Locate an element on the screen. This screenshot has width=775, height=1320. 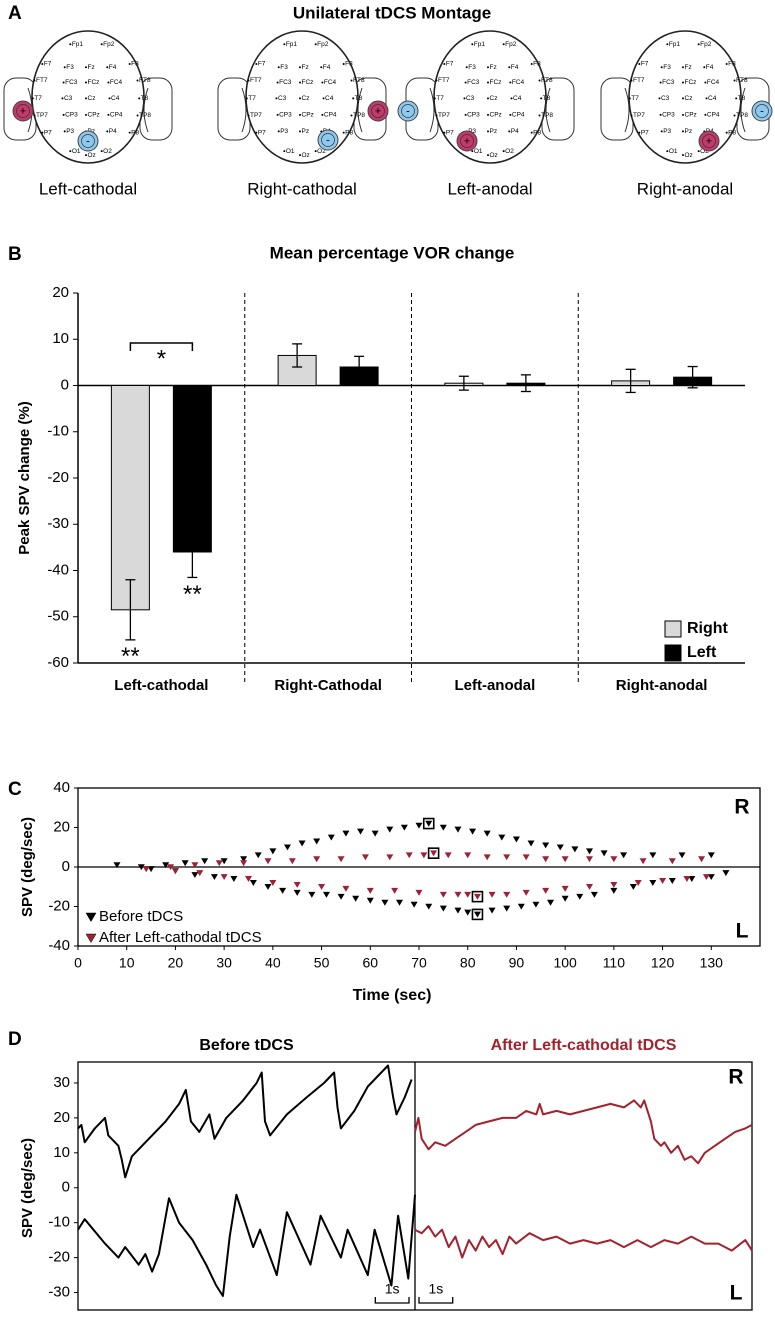
montage-label: Left-cathodal is located at coordinates (88, 188).